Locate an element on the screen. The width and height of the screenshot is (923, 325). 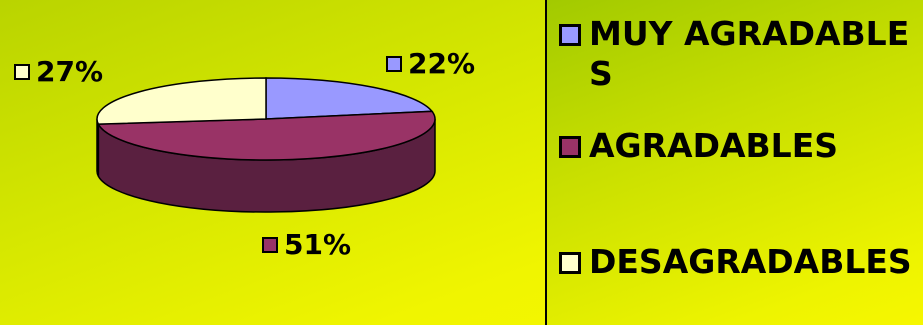
legend-label: DESAGRADABLES is located at coordinates (750, 261).